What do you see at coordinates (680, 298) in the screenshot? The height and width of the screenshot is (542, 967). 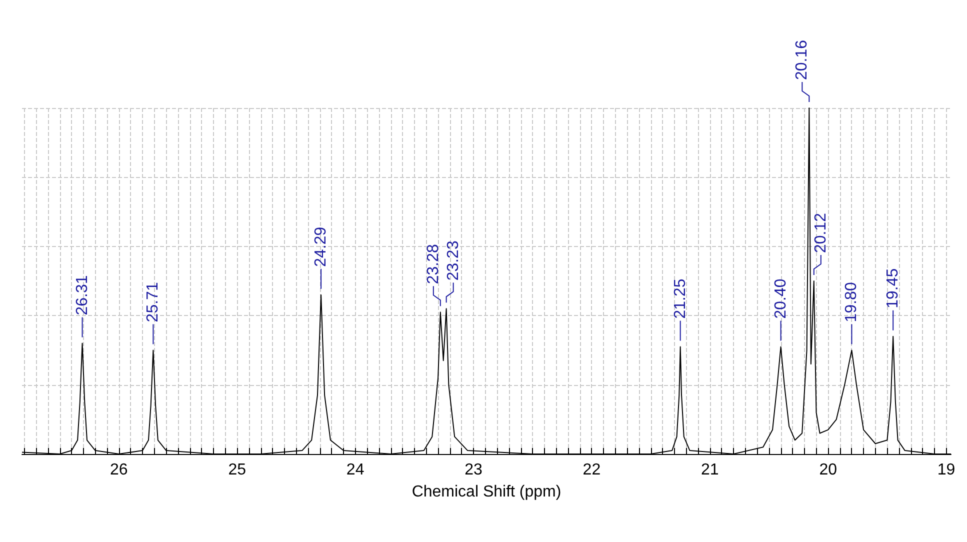 I see `annotation: 21.25` at bounding box center [680, 298].